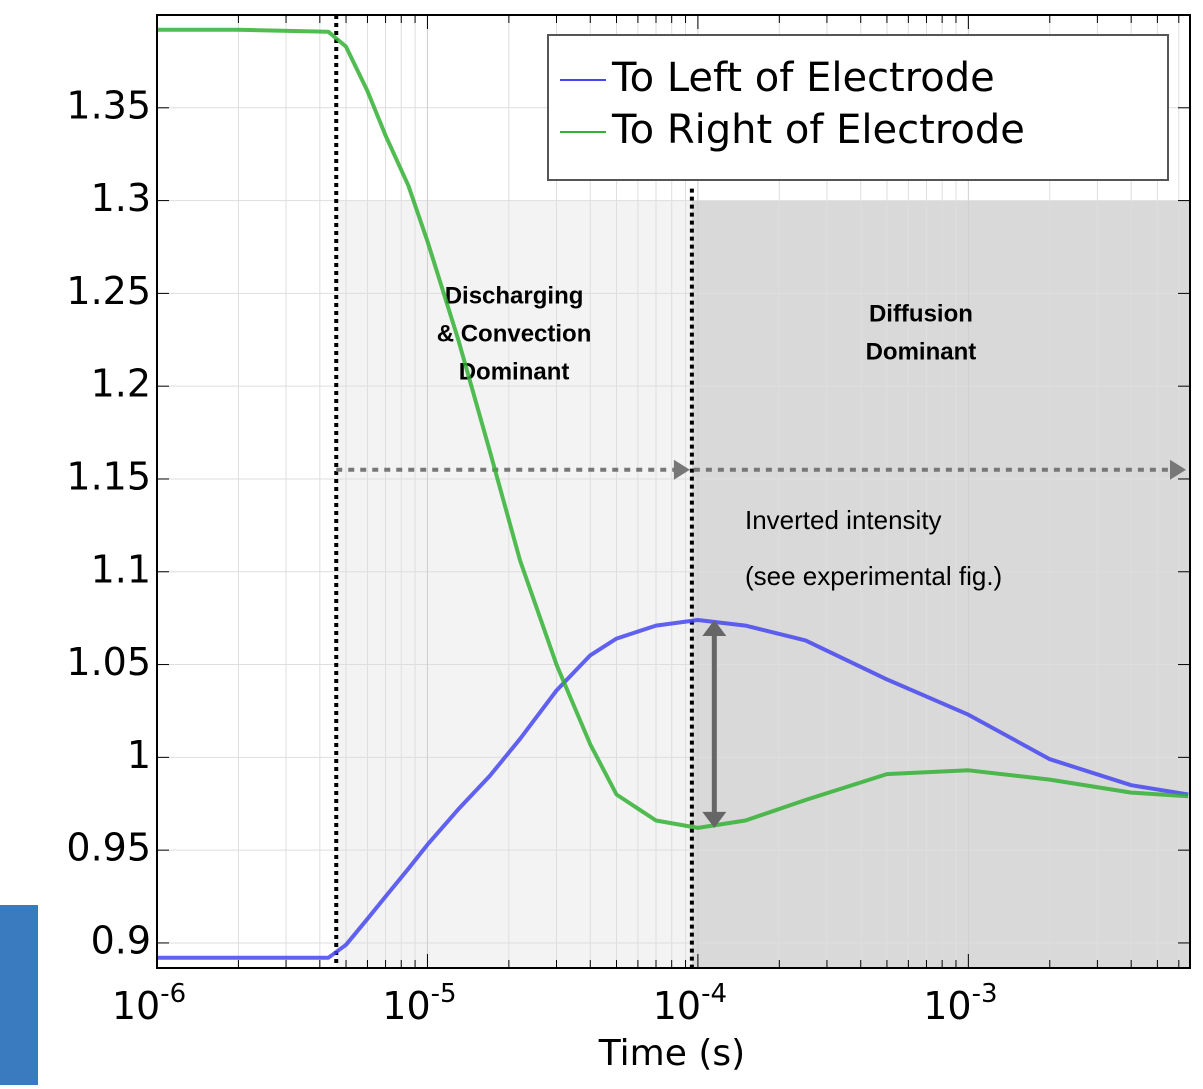 The width and height of the screenshot is (1203, 1089). Describe the element at coordinates (714, 994) in the screenshot. I see `x-tick-exponent: -4` at that location.